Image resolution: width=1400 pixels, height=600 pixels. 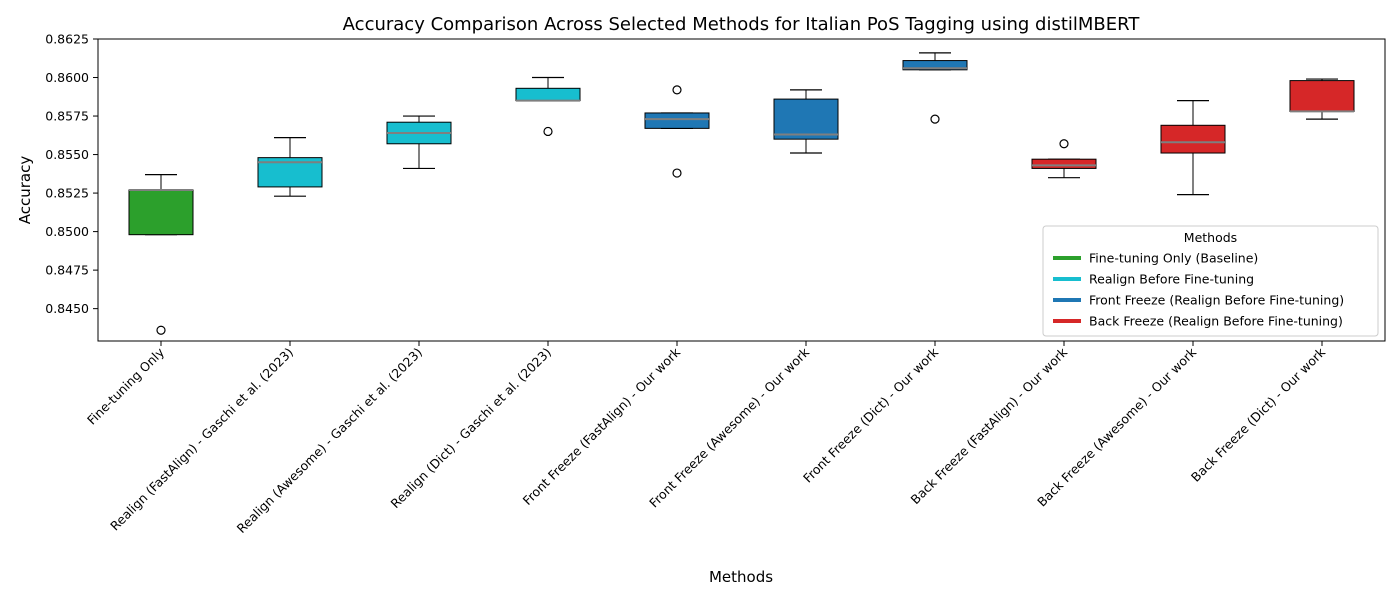 What do you see at coordinates (139, 300) in the screenshot?
I see `box-group: Fine-tuning Only` at bounding box center [139, 300].